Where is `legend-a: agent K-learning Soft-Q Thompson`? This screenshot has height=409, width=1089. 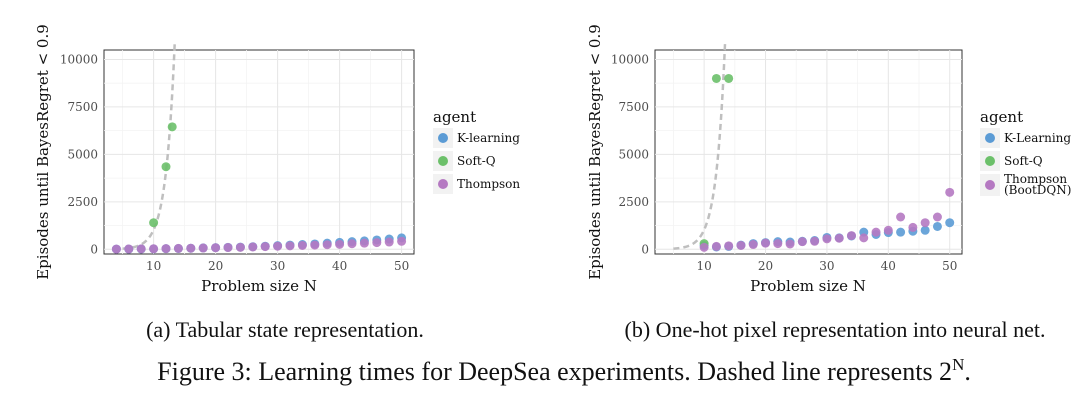 legend-a: agent K-learning Soft-Q Thompson is located at coordinates (476, 151).